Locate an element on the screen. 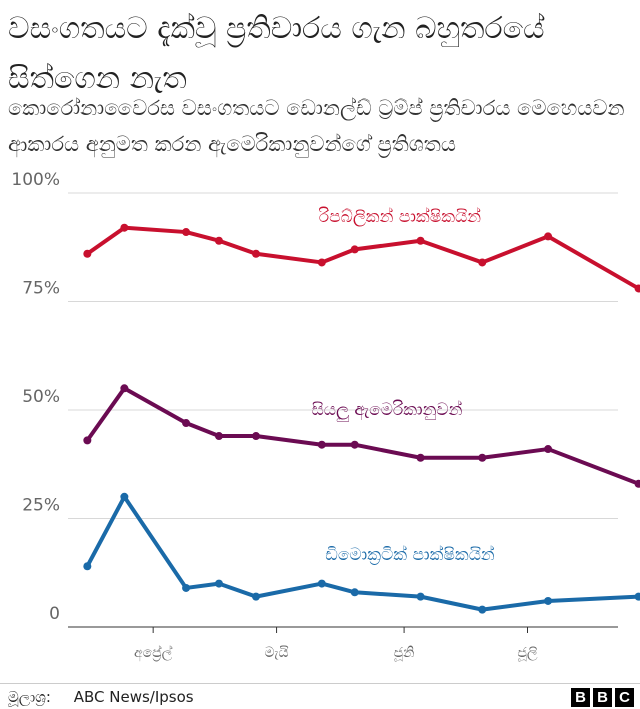 This screenshot has width=640, height=709. x-tick-label: ජූනි is located at coordinates (404, 653).